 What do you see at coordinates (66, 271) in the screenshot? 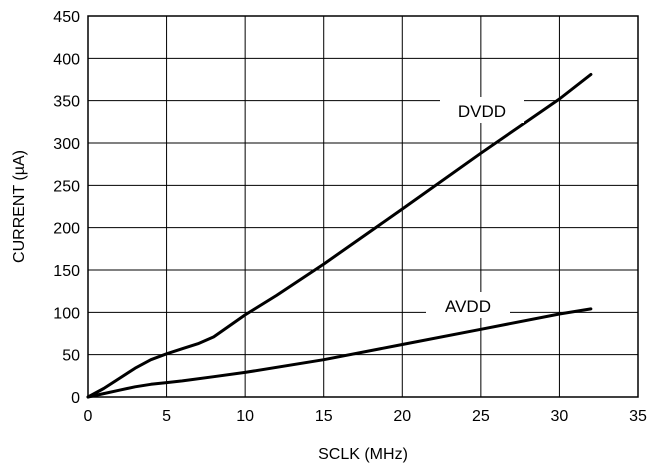
I see `y-tick-label-3: 150` at bounding box center [66, 271].